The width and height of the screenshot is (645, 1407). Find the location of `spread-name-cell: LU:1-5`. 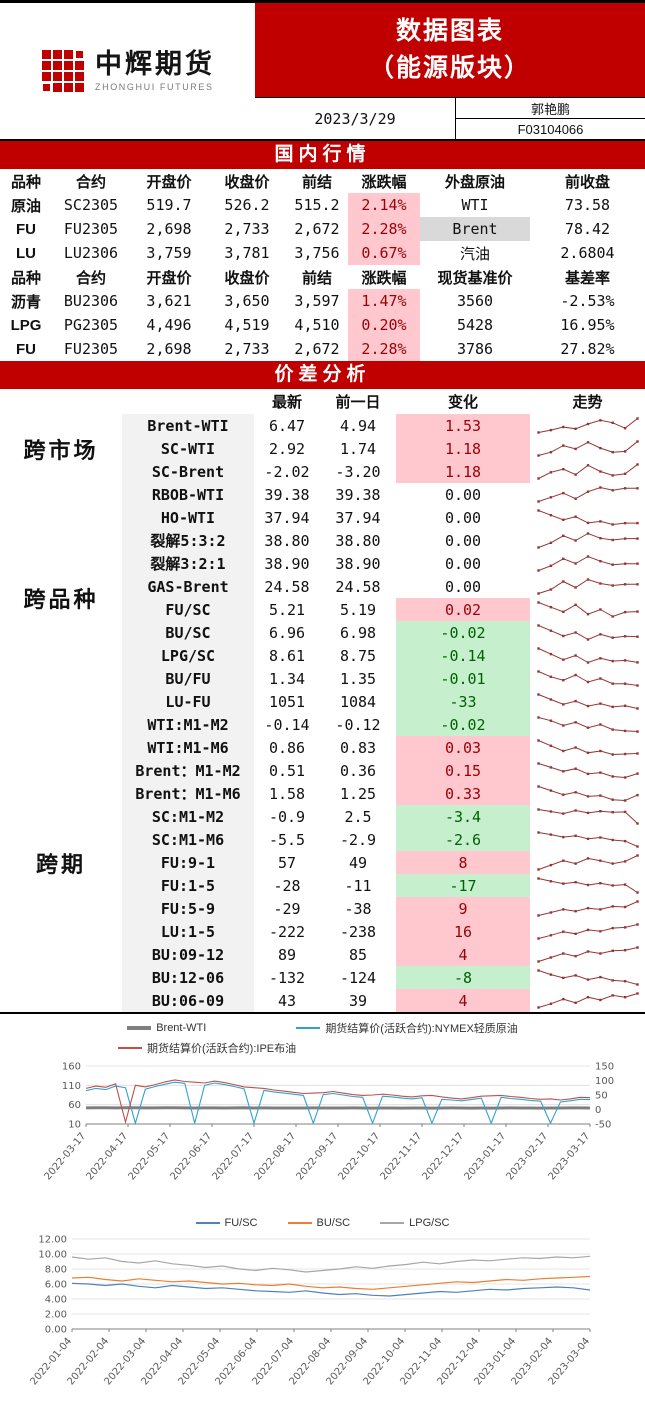

spread-name-cell: LU:1-5 is located at coordinates (188, 931).